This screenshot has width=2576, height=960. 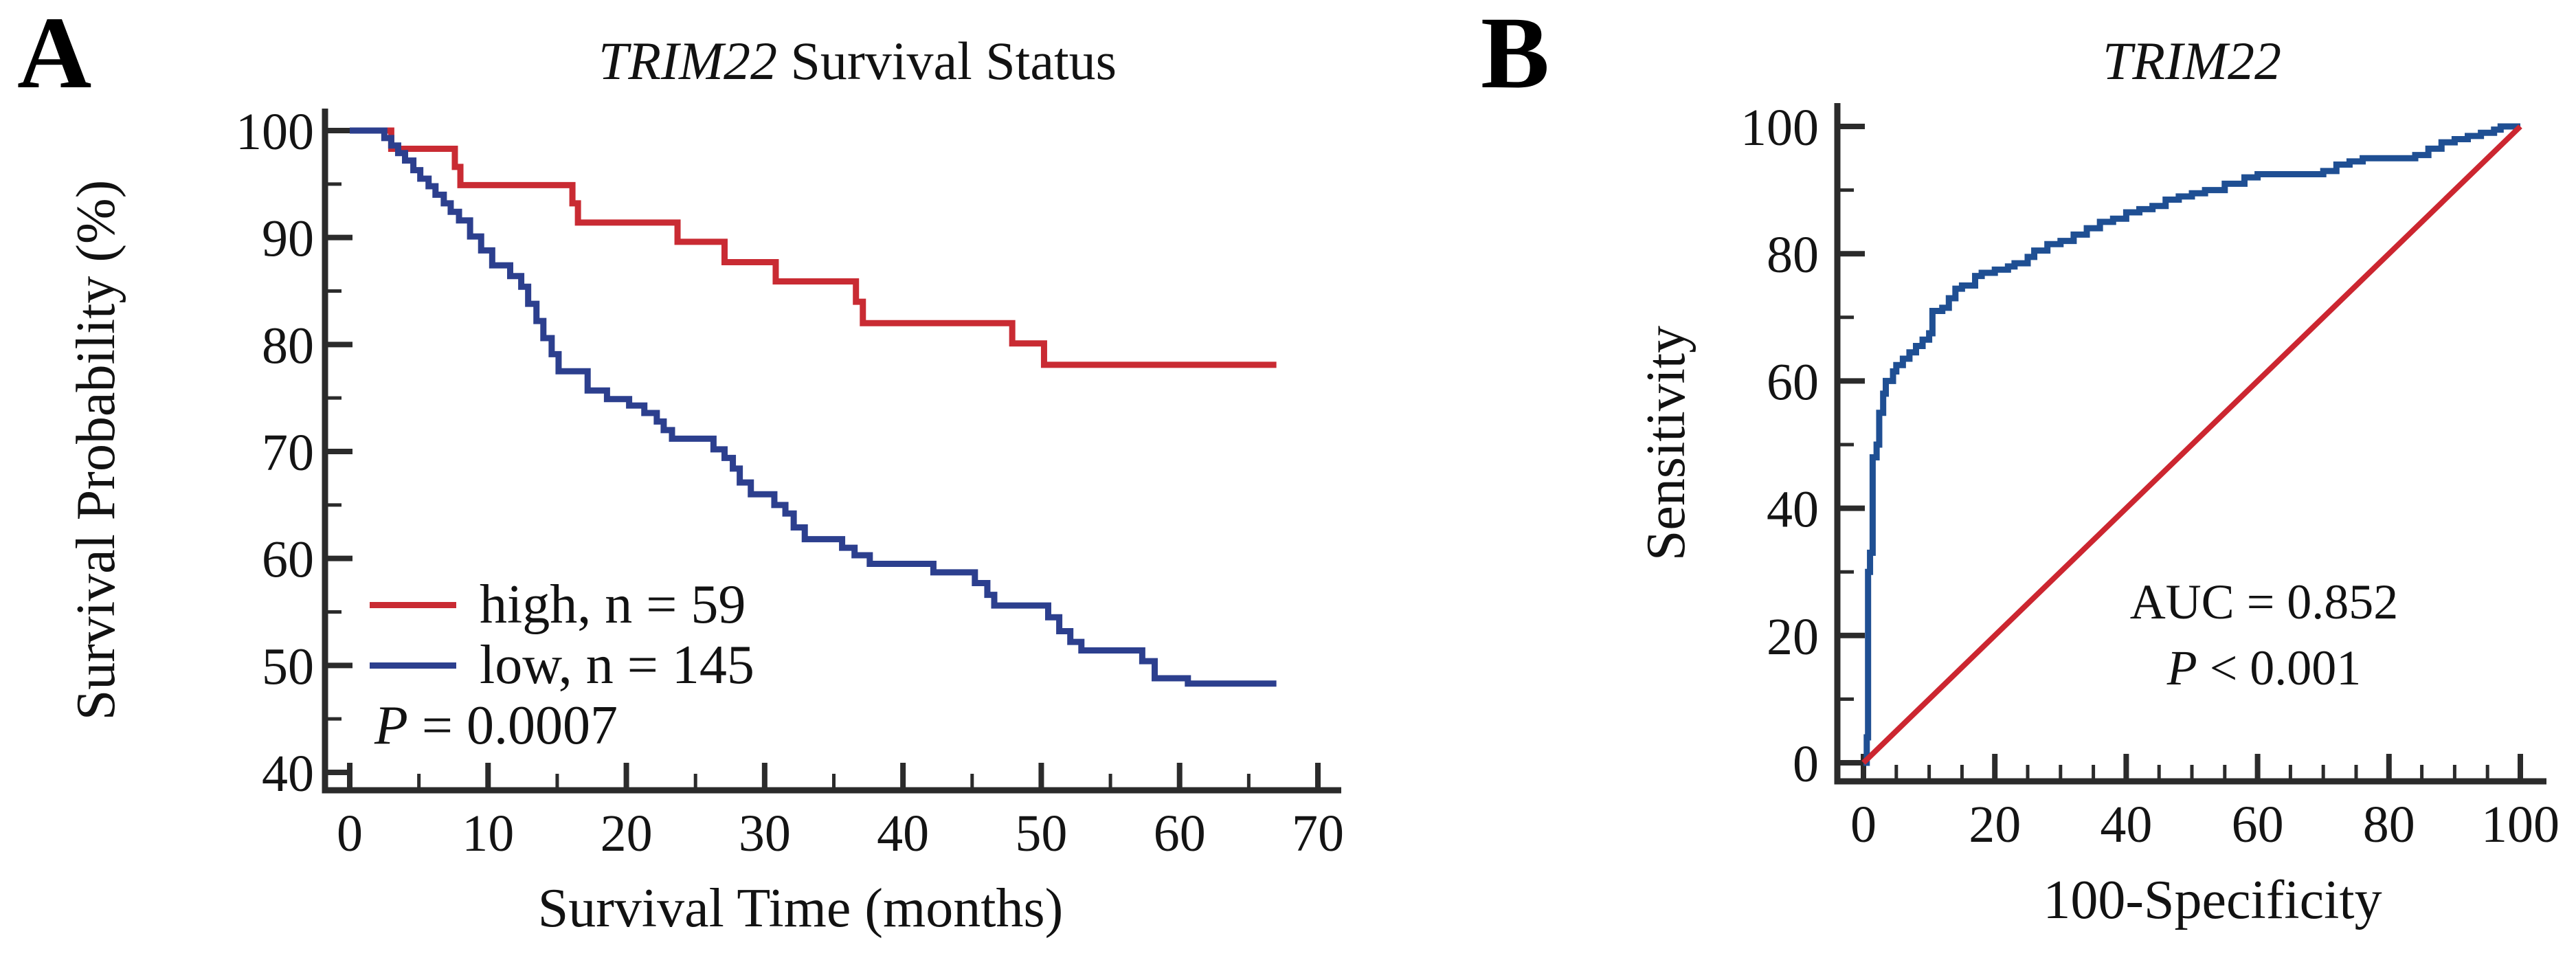 I want to click on panel-a-p-value: P = 0.0007, so click(x=496, y=726).